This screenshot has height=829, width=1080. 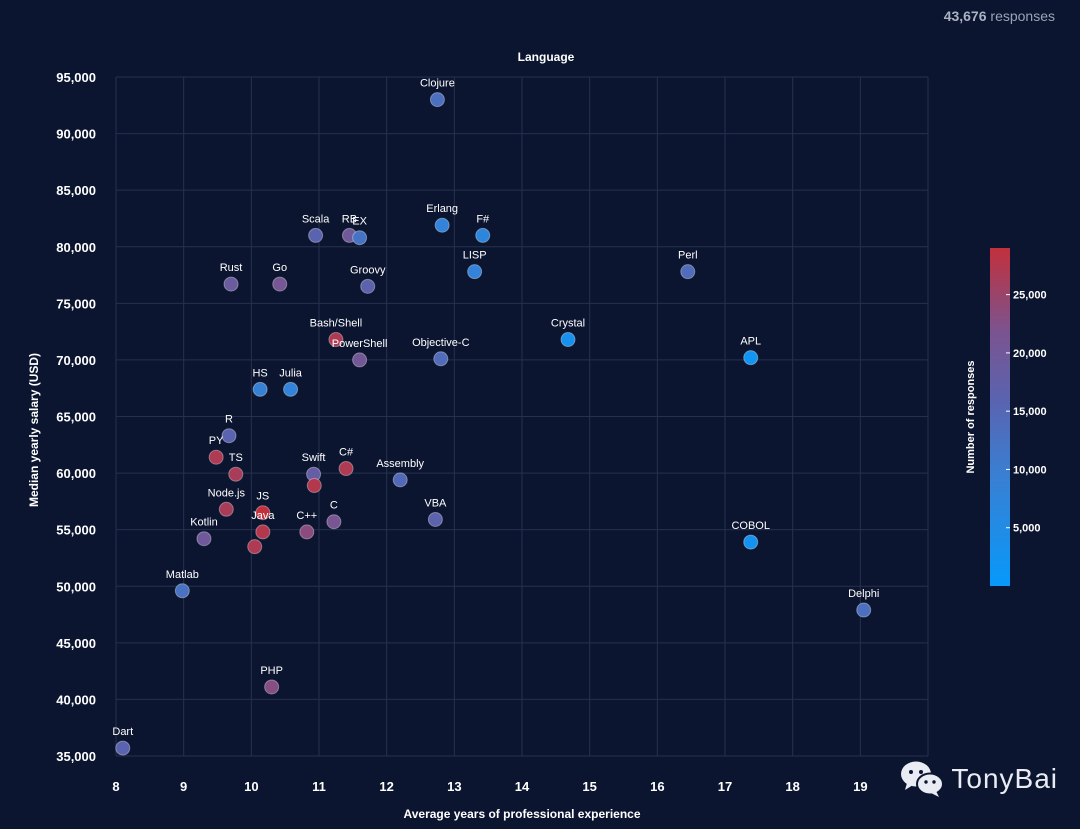 I want to click on point-label: HS, so click(x=259, y=373).